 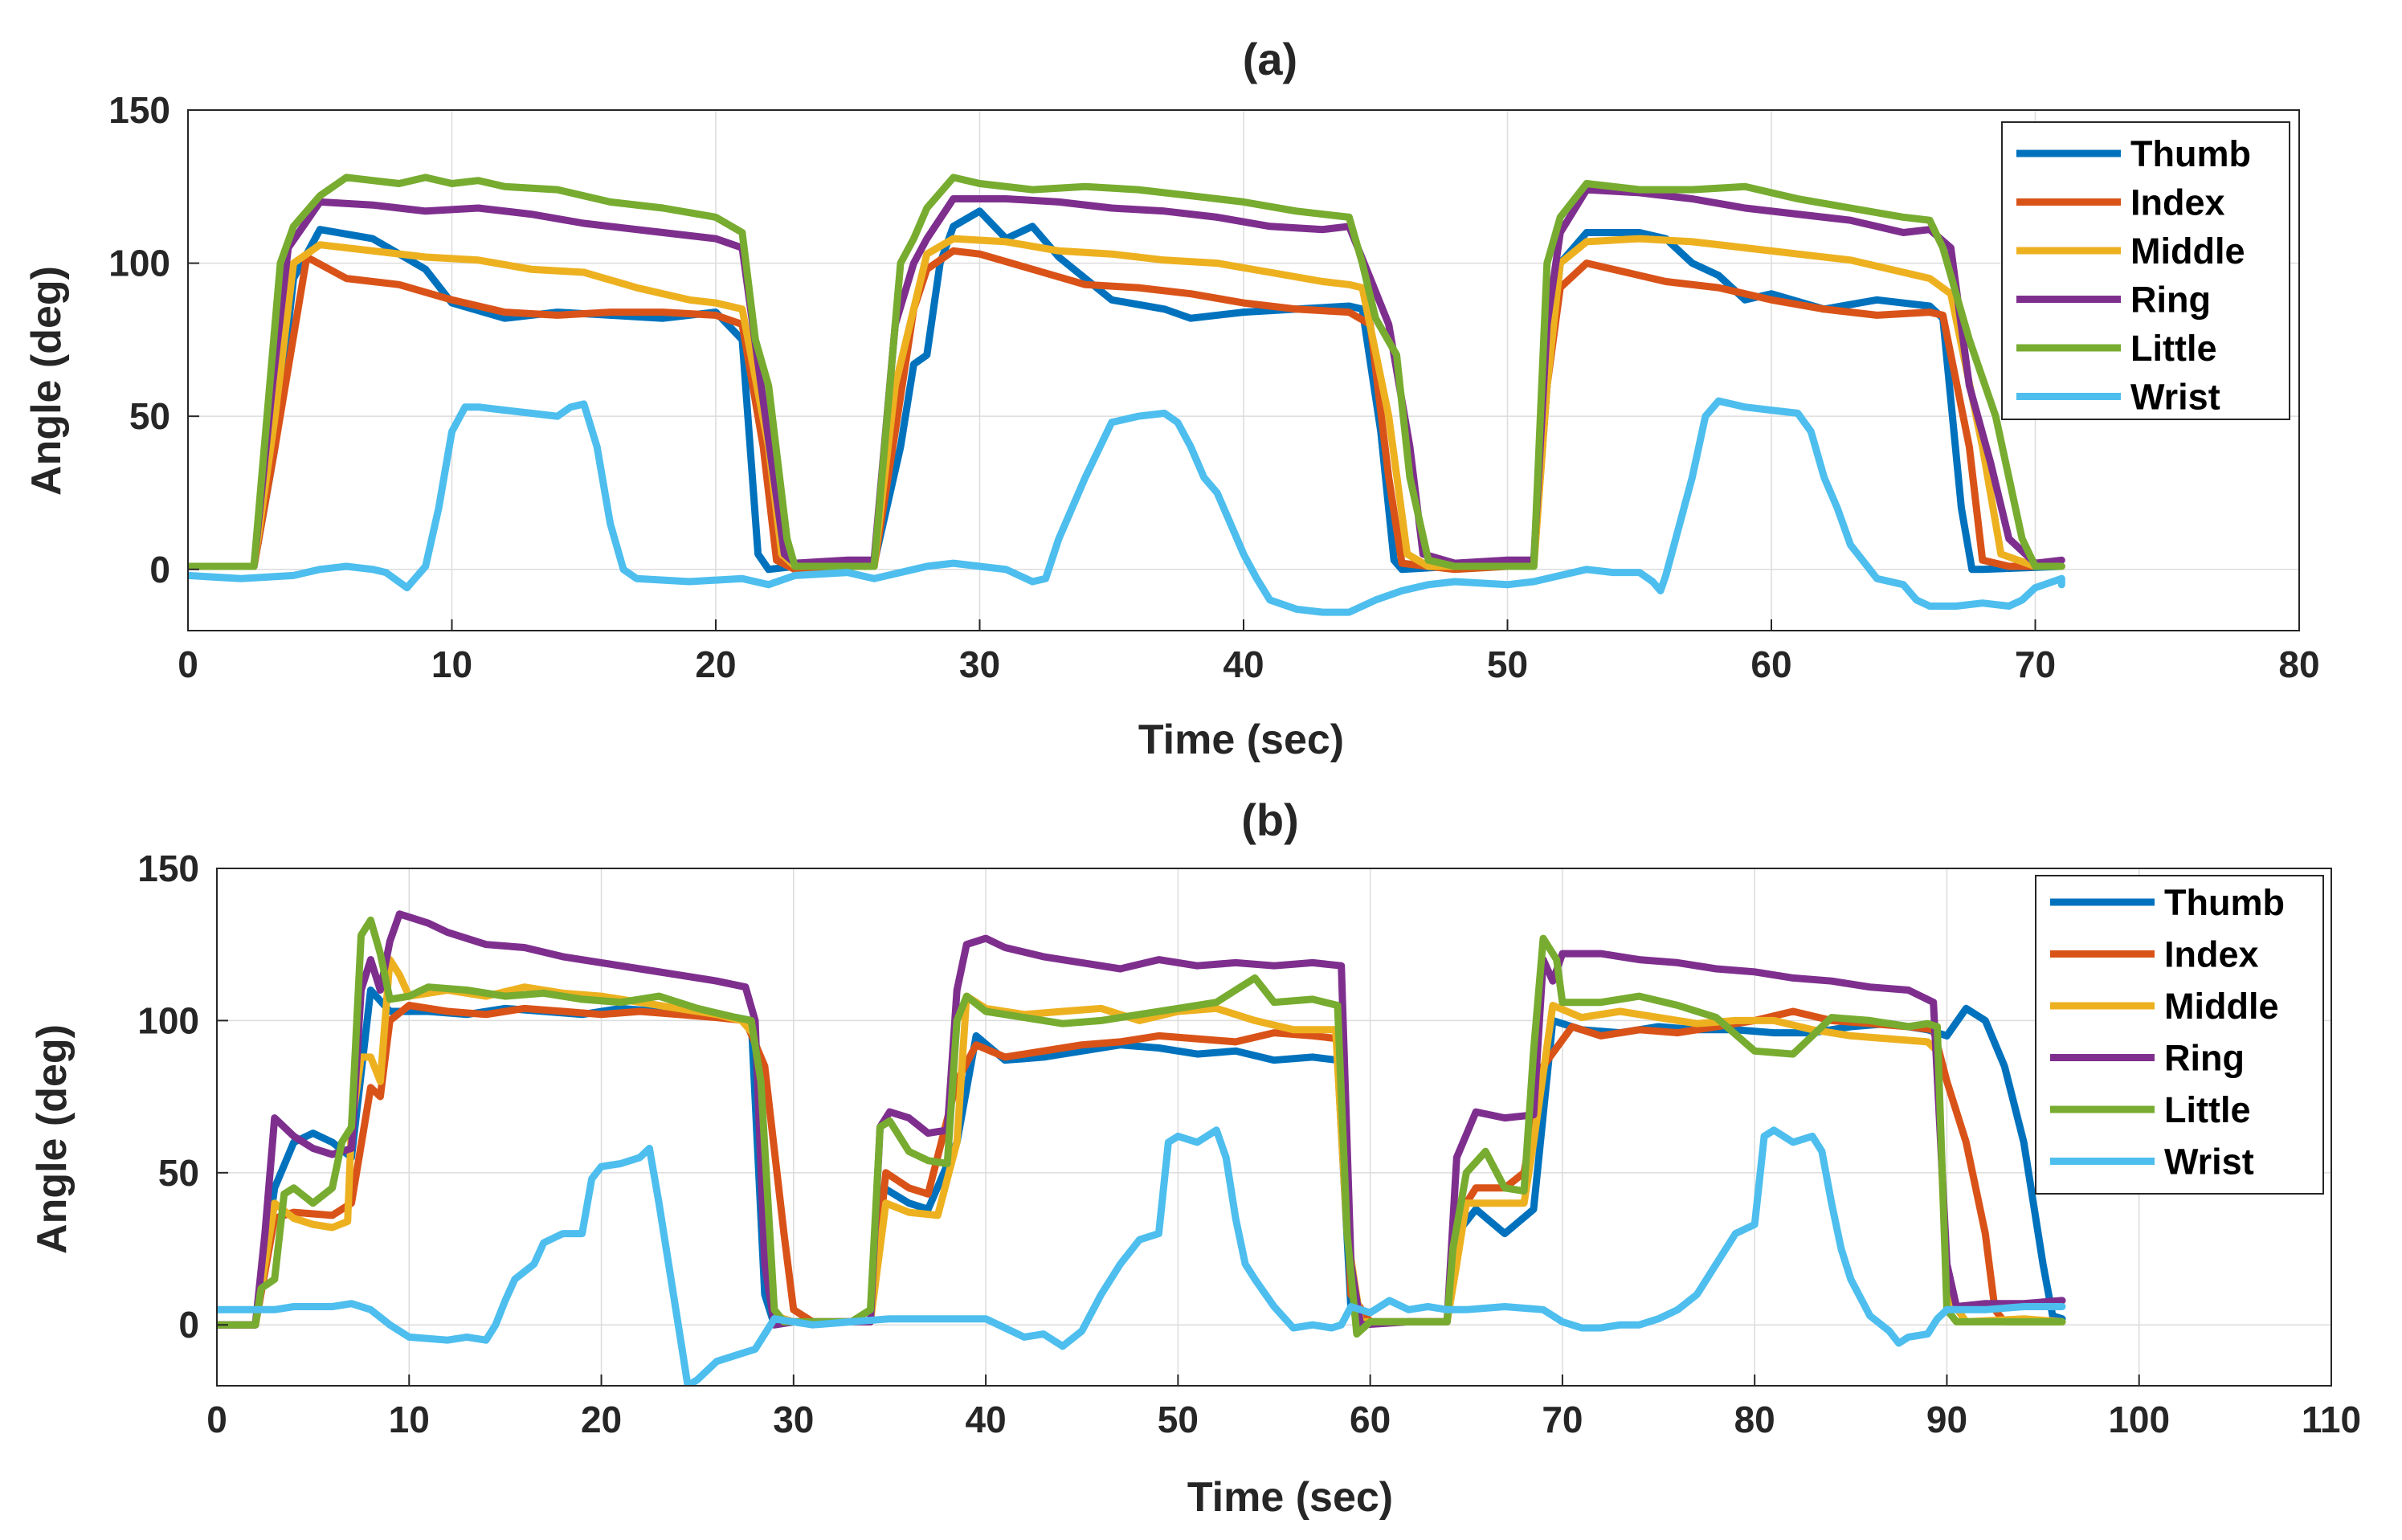 I want to click on chart-title: (a), so click(x=1270, y=59).